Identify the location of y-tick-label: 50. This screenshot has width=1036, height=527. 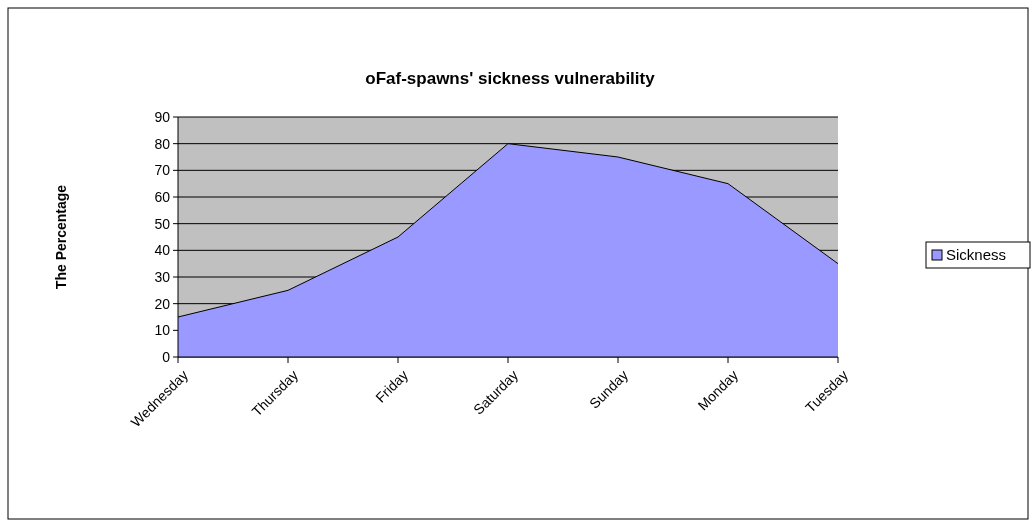
(162, 223).